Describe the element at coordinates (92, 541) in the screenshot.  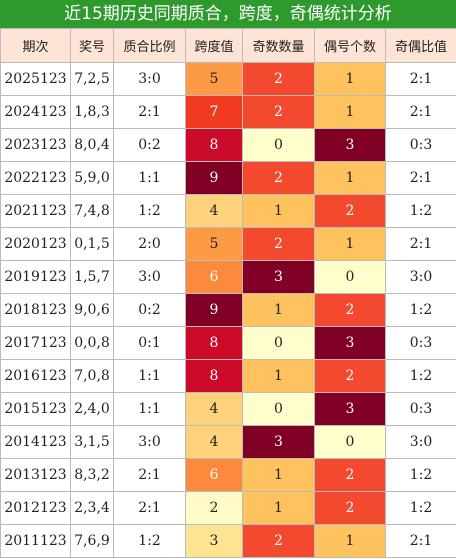
I see `table-cell: 7,6,9` at that location.